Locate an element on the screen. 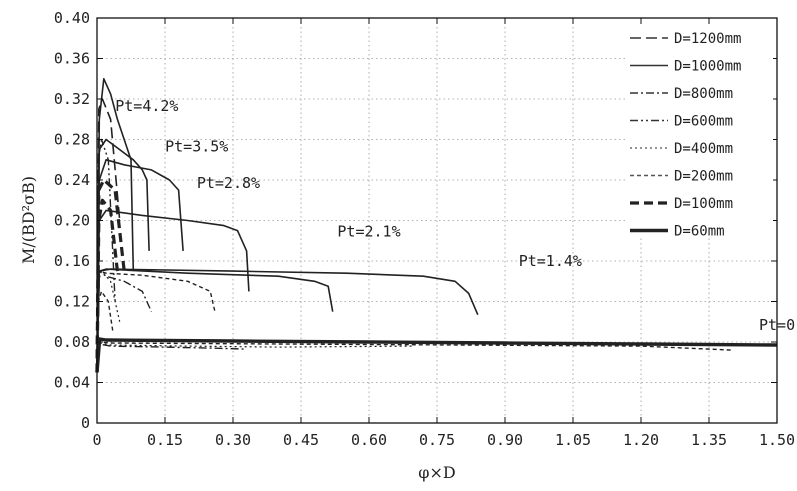  legend-label: D=400mm is located at coordinates (703, 149).